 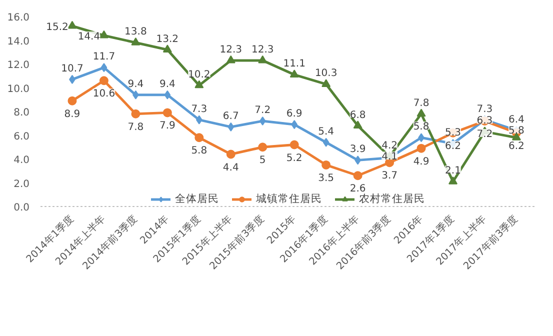 What do you see at coordinates (104, 57) in the screenshot?
I see `data-label: 11.7` at bounding box center [104, 57].